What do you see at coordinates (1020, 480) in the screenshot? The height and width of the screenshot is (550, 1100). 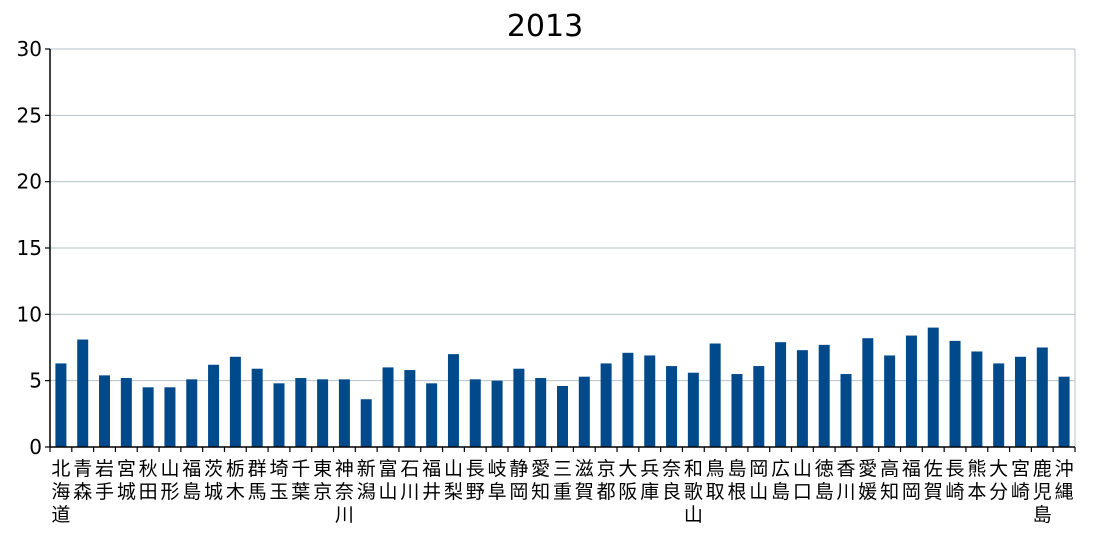 I see `x-tick-label: 宮崎` at bounding box center [1020, 480].